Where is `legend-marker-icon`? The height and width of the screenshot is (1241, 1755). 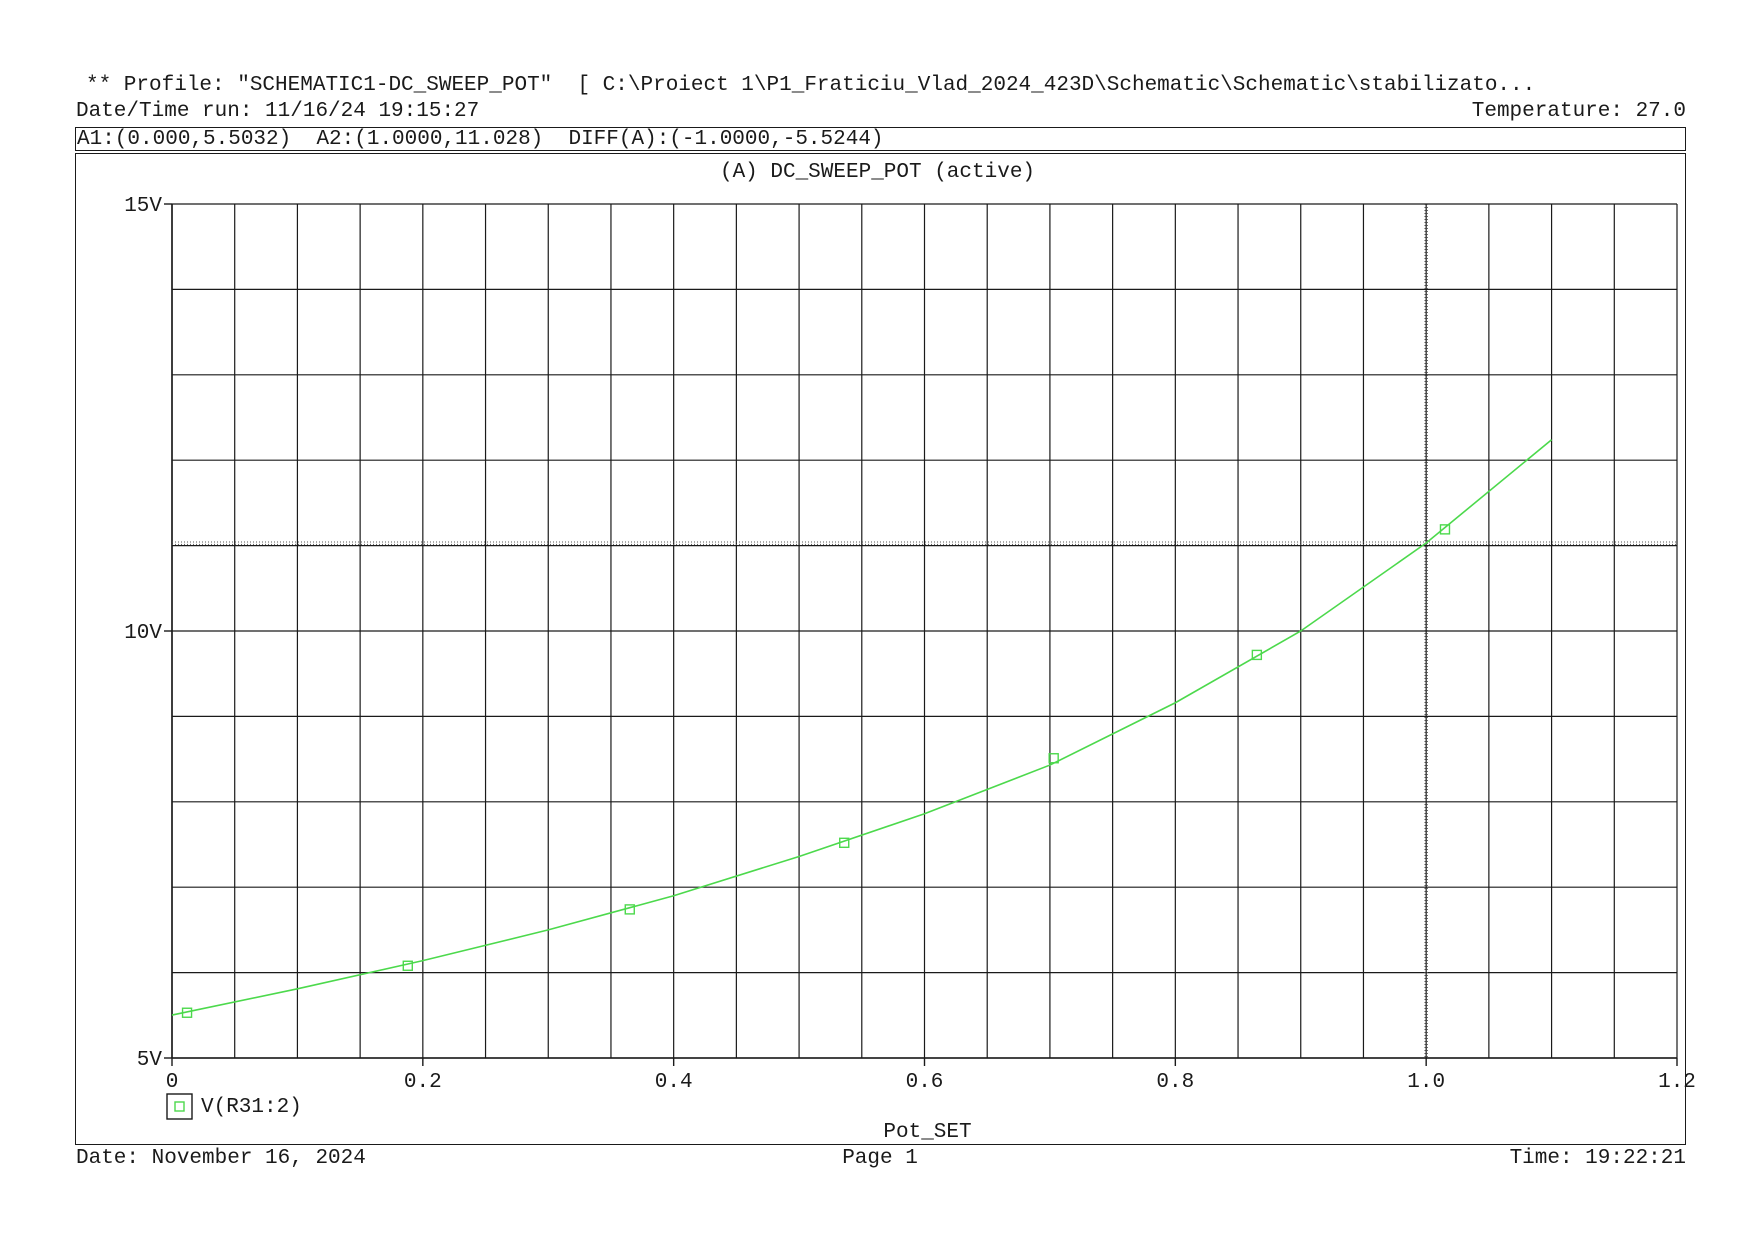 legend-marker-icon is located at coordinates (179, 1106).